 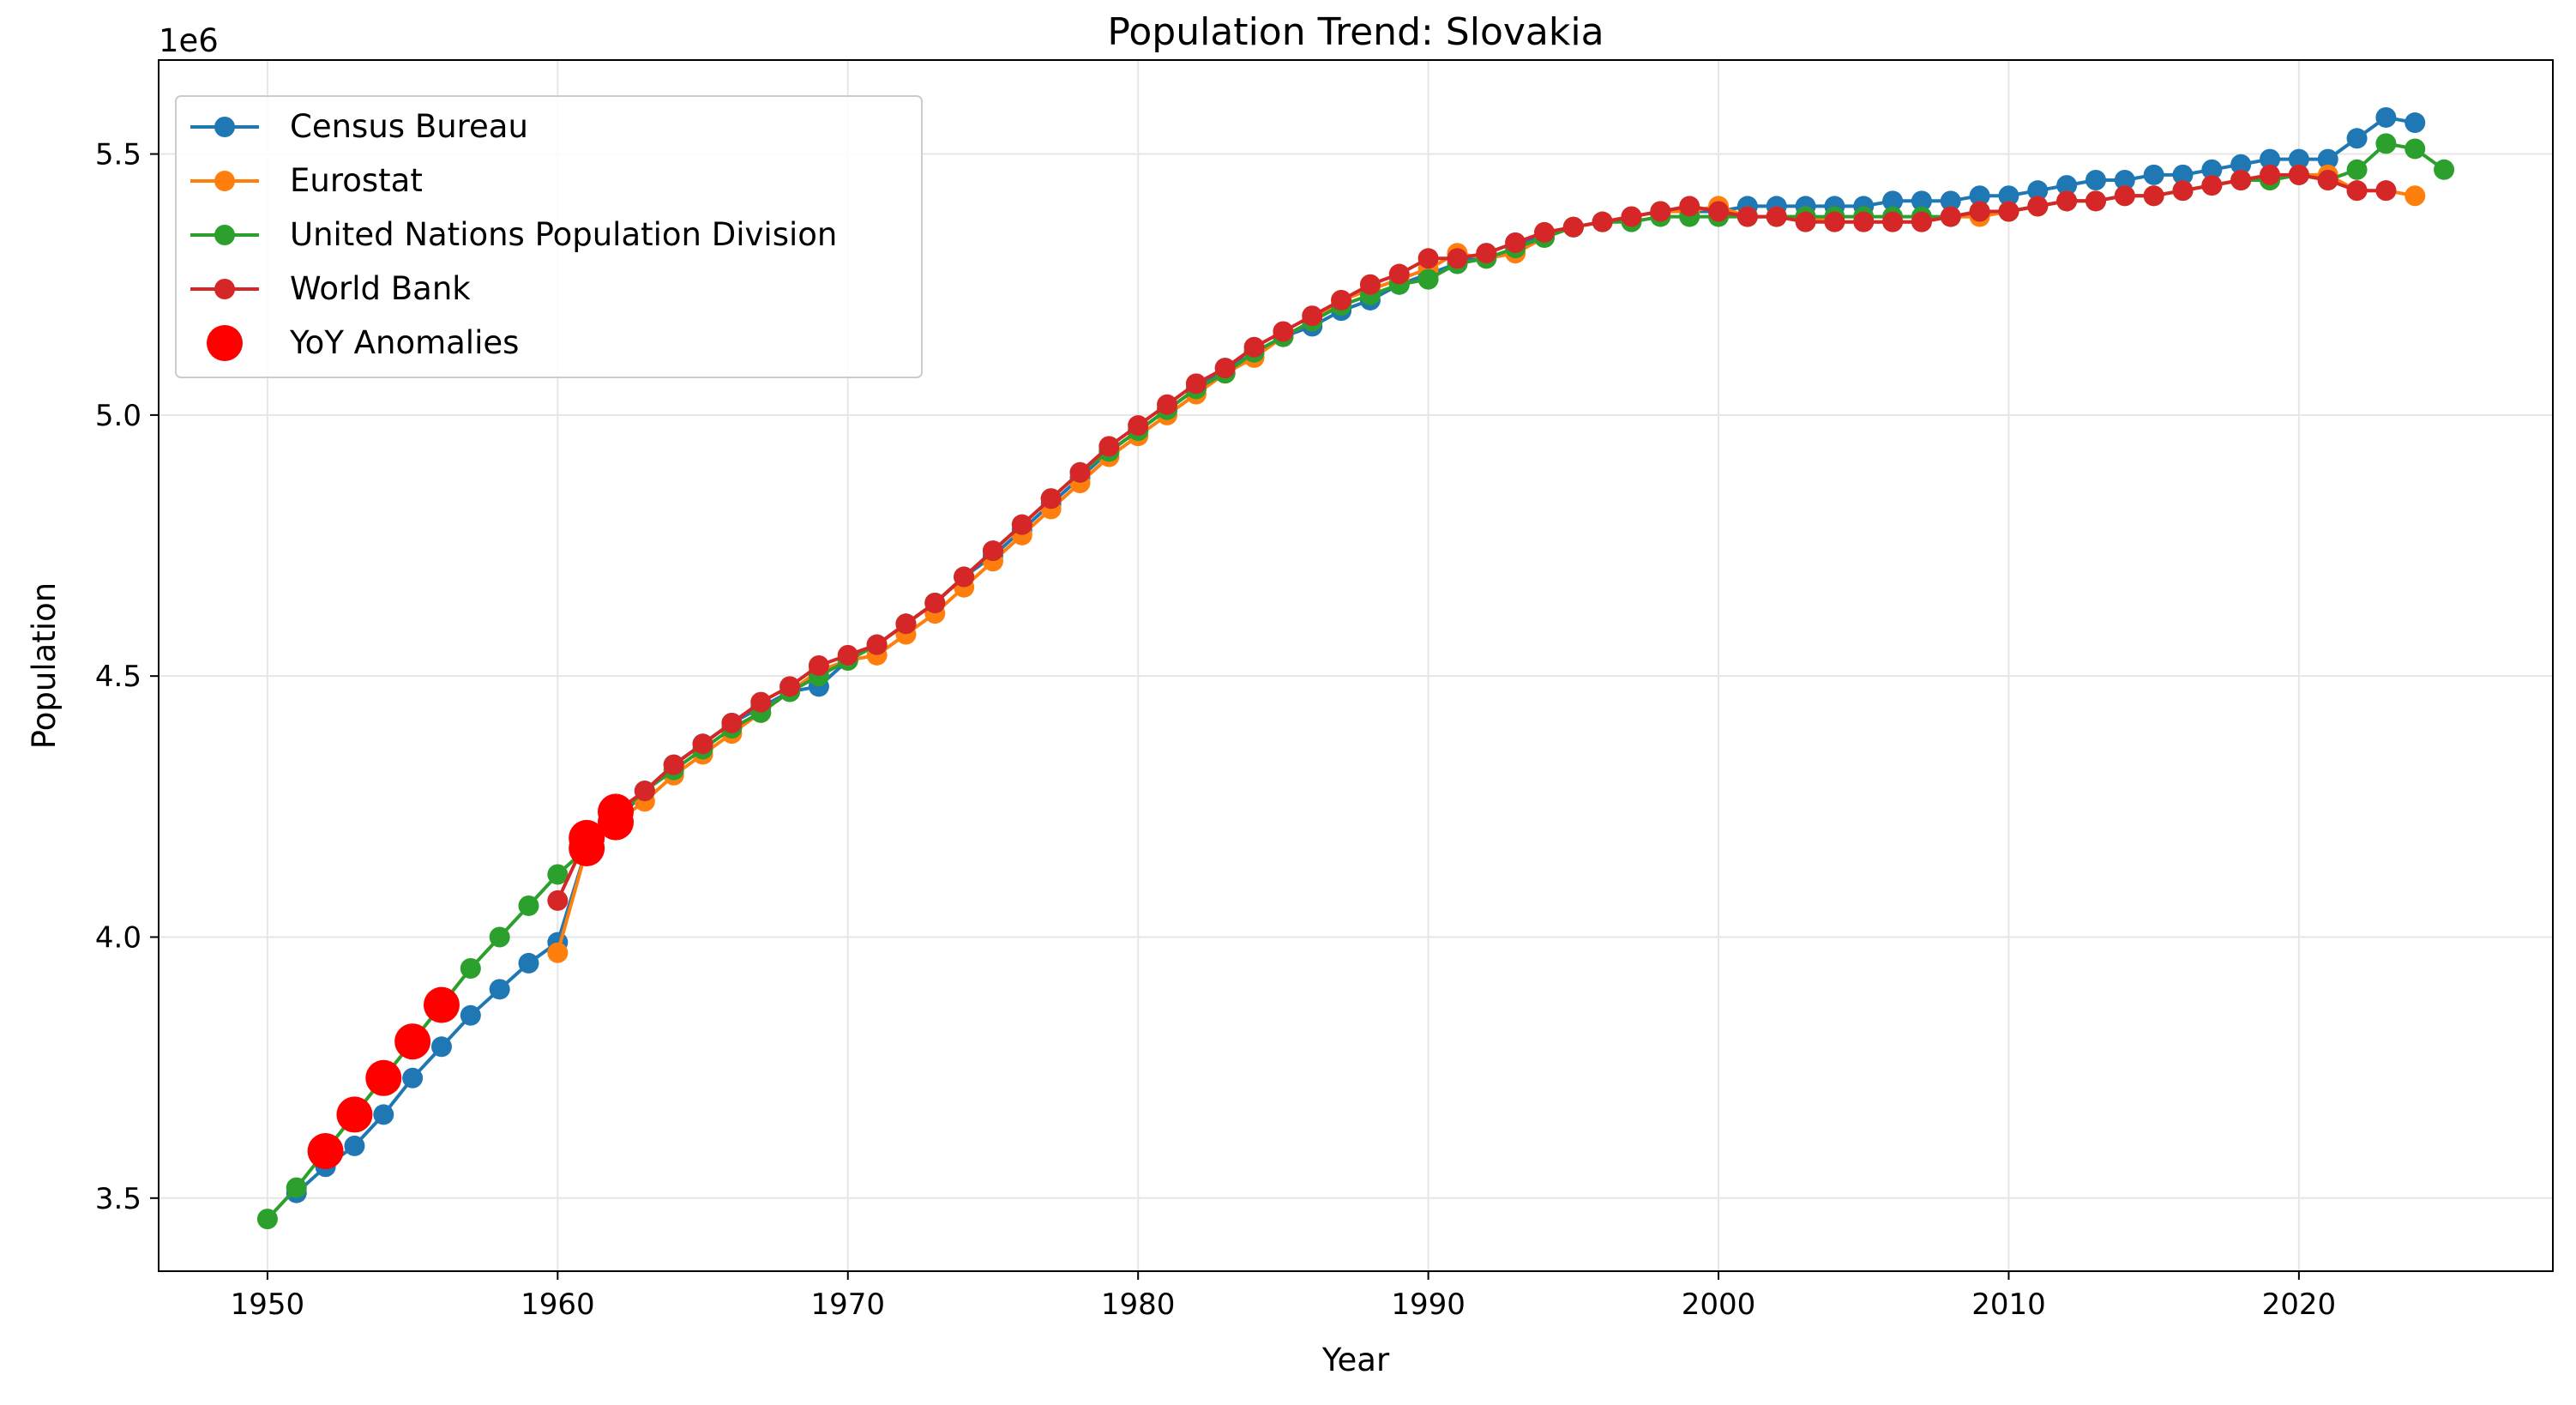 I want to click on legend-label: YoY Anomalies, so click(x=404, y=342).